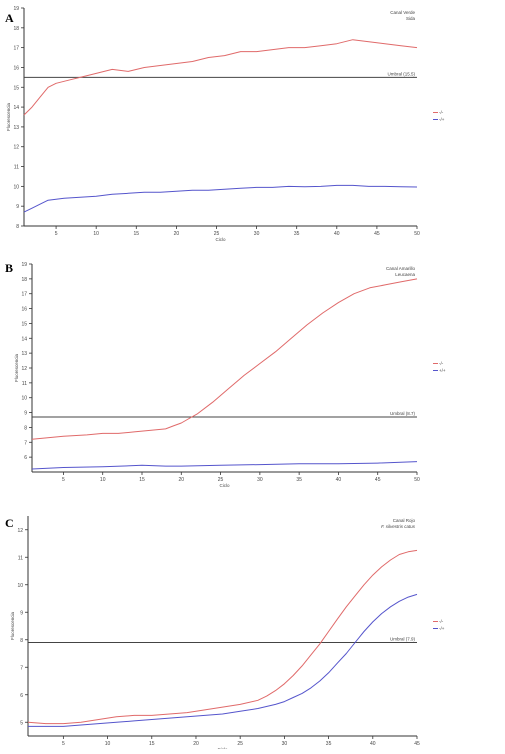 This screenshot has height=754, width=505. What do you see at coordinates (405, 274) in the screenshot?
I see `species-label: Leucaena` at bounding box center [405, 274].